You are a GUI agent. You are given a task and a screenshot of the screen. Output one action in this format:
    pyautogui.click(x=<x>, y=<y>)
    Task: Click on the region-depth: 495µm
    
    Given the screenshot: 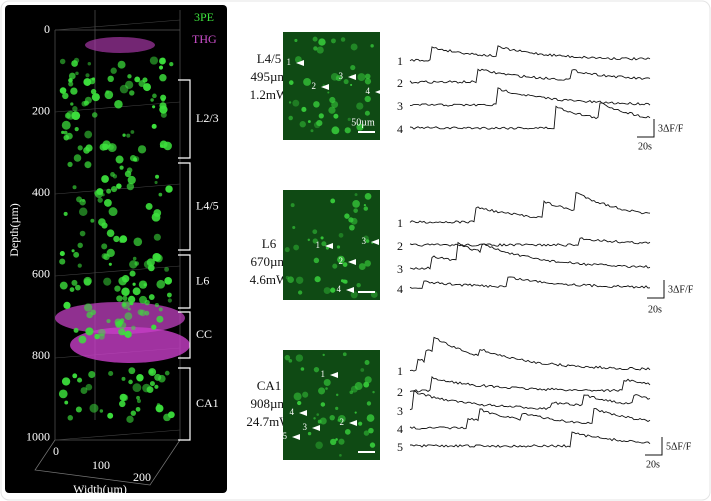 What is the action you would take?
    pyautogui.click(x=268, y=76)
    